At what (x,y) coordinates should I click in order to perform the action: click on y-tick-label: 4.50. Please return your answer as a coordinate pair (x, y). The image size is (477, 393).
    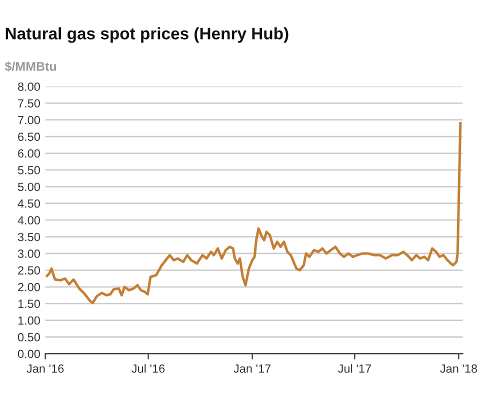
    Looking at the image, I should click on (29, 203).